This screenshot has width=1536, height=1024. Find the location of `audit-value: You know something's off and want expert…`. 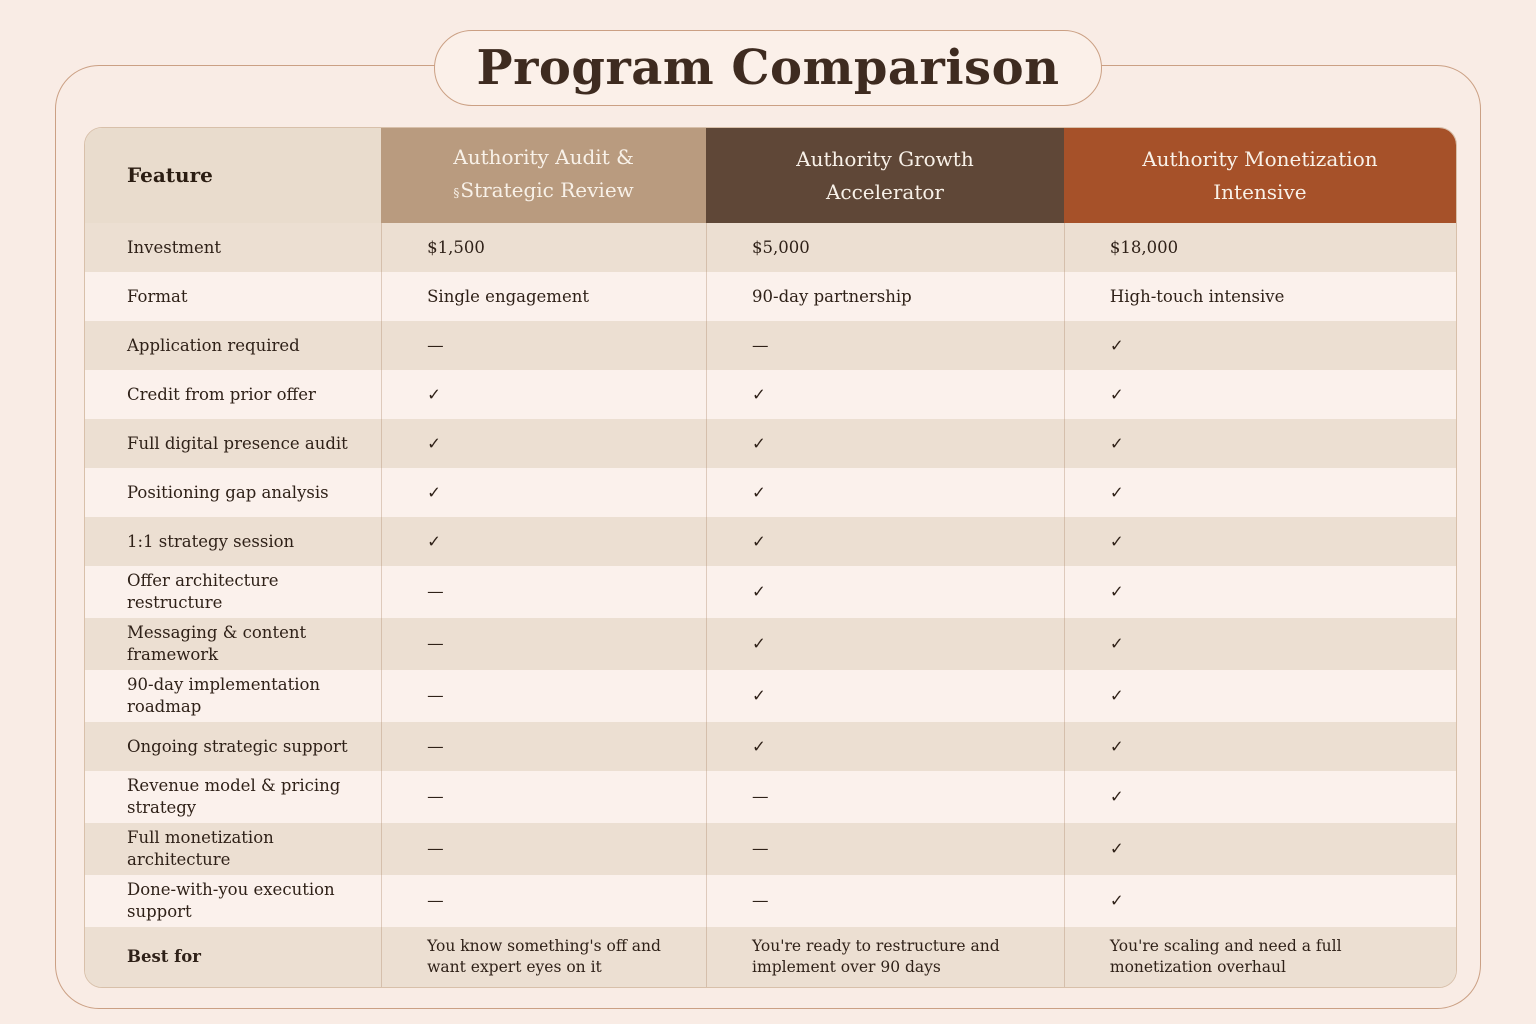

audit-value: You know something's off and want expert… is located at coordinates (543, 957).